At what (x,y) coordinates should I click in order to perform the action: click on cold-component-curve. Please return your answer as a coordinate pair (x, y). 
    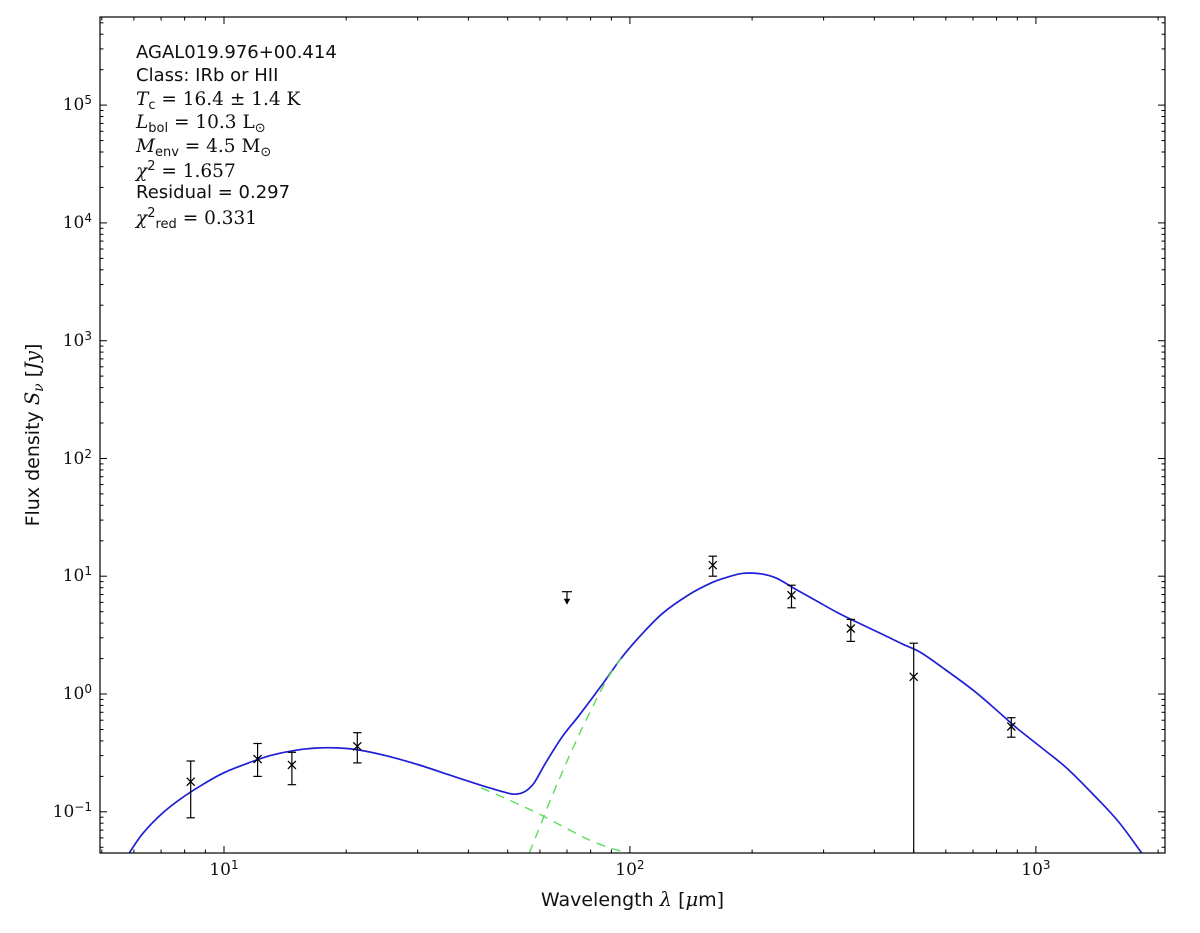
    Looking at the image, I should click on (575, 755).